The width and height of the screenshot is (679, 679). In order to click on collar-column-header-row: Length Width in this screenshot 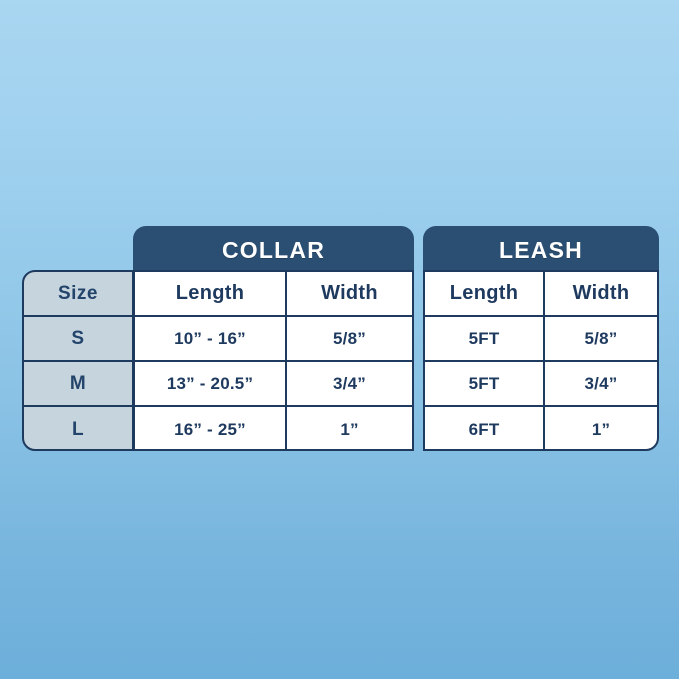, I will do `click(273, 294)`.